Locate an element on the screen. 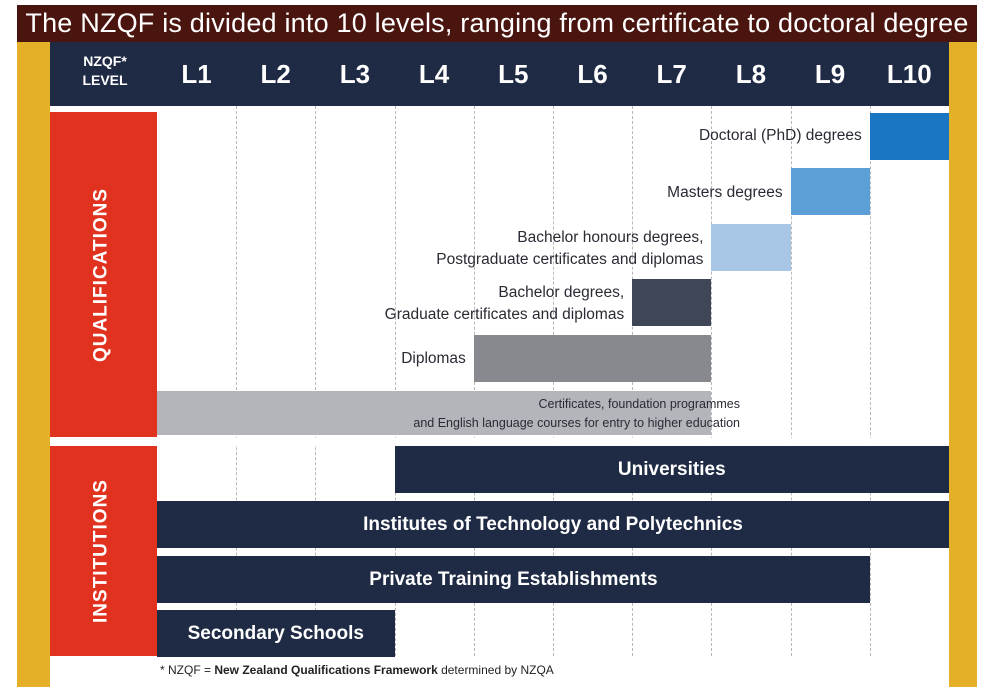  left-gold-border is located at coordinates (33, 364).